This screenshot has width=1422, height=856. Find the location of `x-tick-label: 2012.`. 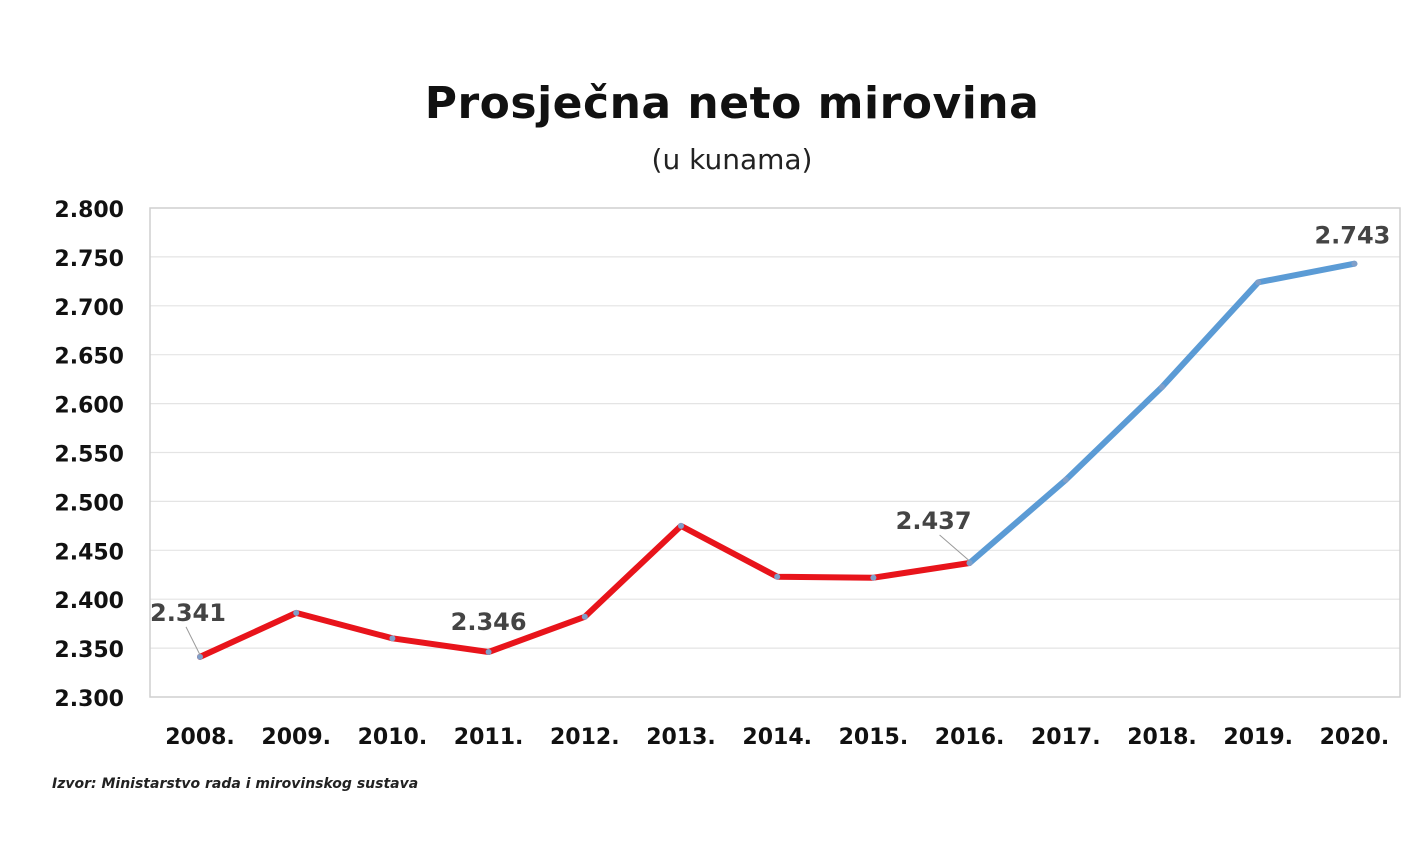

x-tick-label: 2012. is located at coordinates (585, 737).